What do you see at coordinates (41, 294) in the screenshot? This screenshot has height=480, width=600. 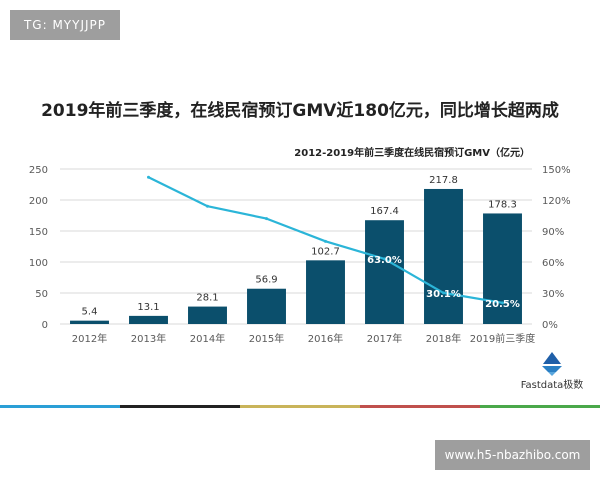 I see `y-tick-label-left: 50` at bounding box center [41, 294].